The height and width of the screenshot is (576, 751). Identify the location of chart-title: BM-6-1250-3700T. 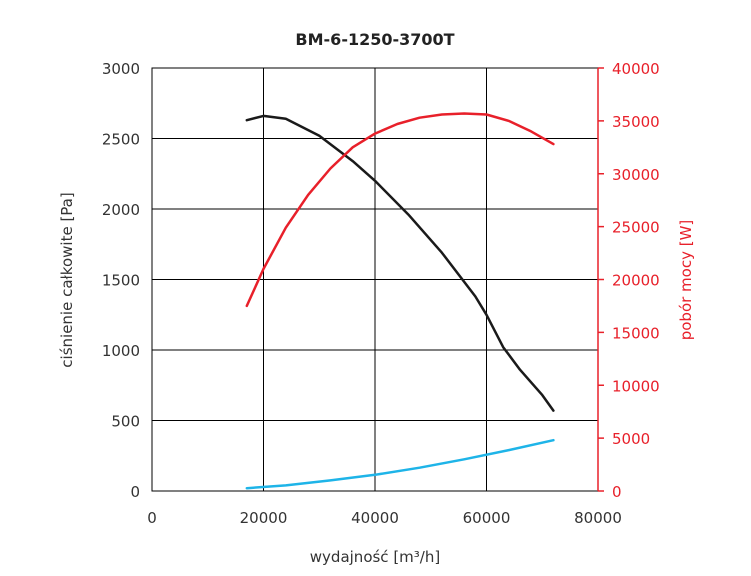
(374, 39).